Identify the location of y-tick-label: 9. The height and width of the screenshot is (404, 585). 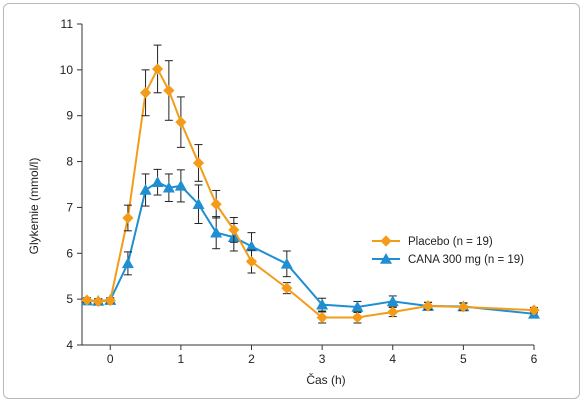
(69, 116).